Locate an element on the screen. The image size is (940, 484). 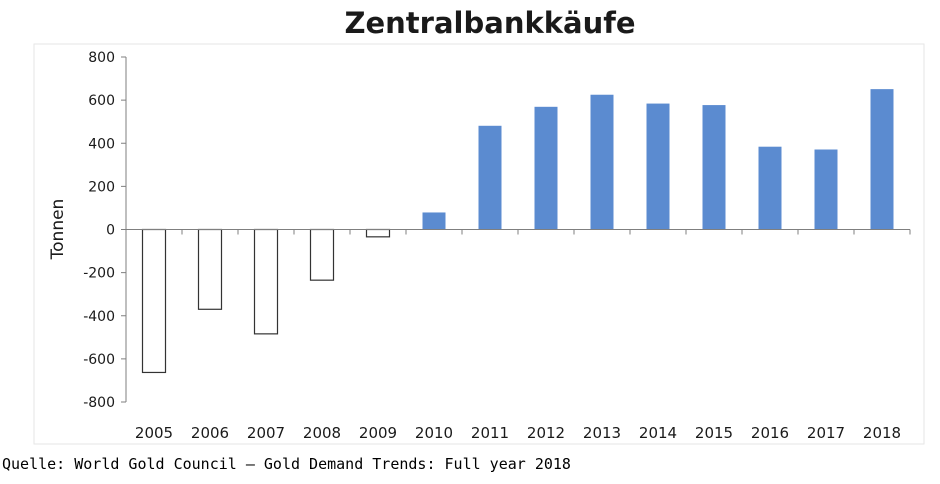
bar-2014 is located at coordinates (658, 166).